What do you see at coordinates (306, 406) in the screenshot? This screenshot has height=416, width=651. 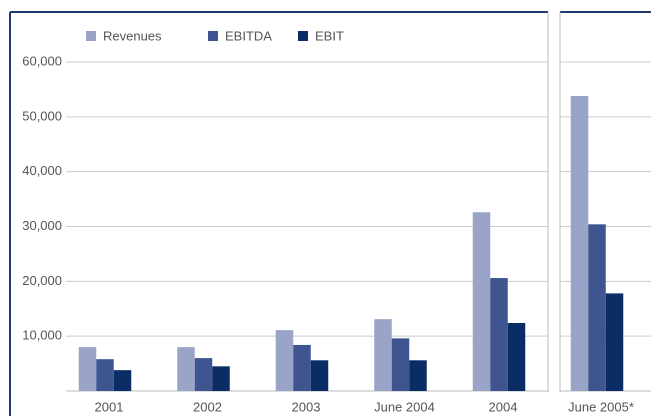 I see `x-tick-label: 2003` at bounding box center [306, 406].